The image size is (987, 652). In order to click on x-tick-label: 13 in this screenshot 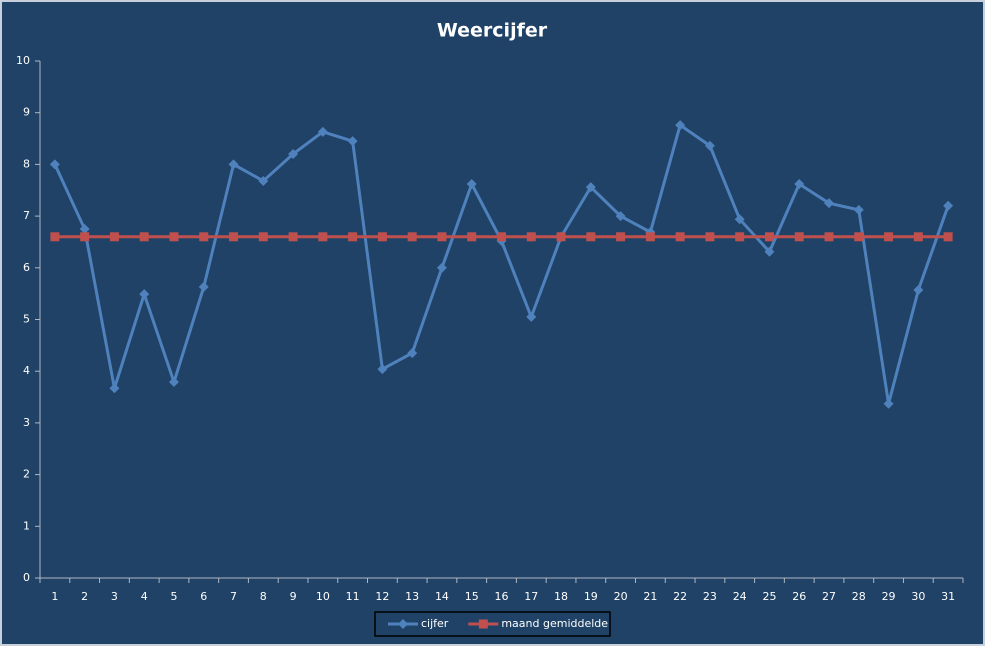, I will do `click(412, 596)`.